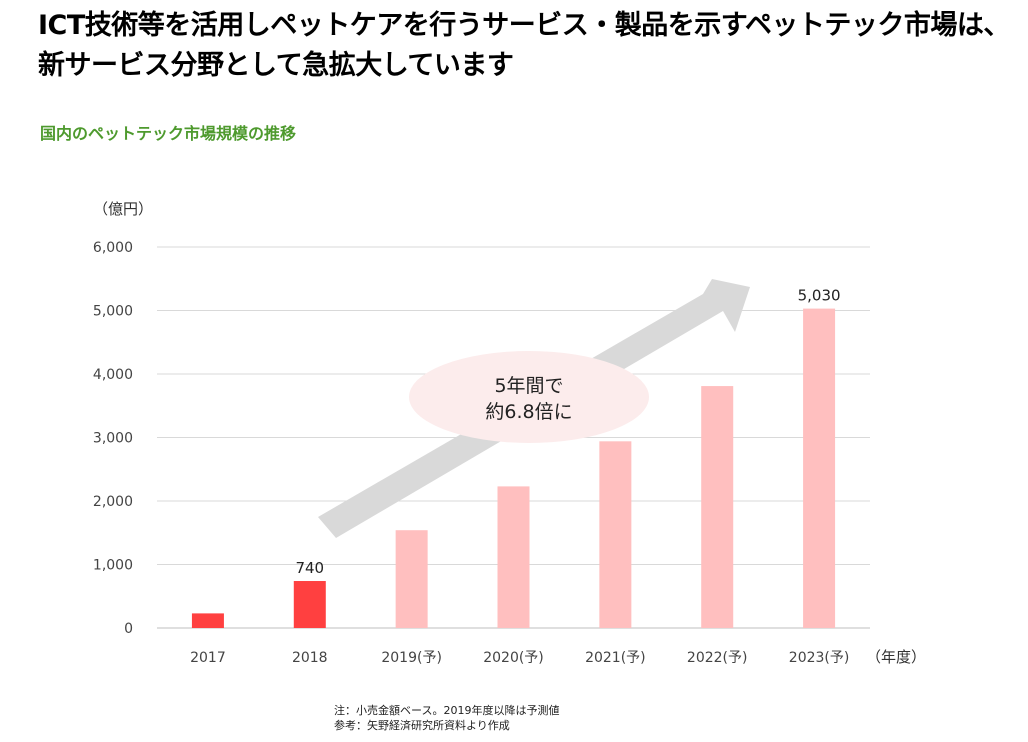 The width and height of the screenshot is (1028, 742). Describe the element at coordinates (896, 657) in the screenshot. I see `x-axis-label: （年度）` at that location.